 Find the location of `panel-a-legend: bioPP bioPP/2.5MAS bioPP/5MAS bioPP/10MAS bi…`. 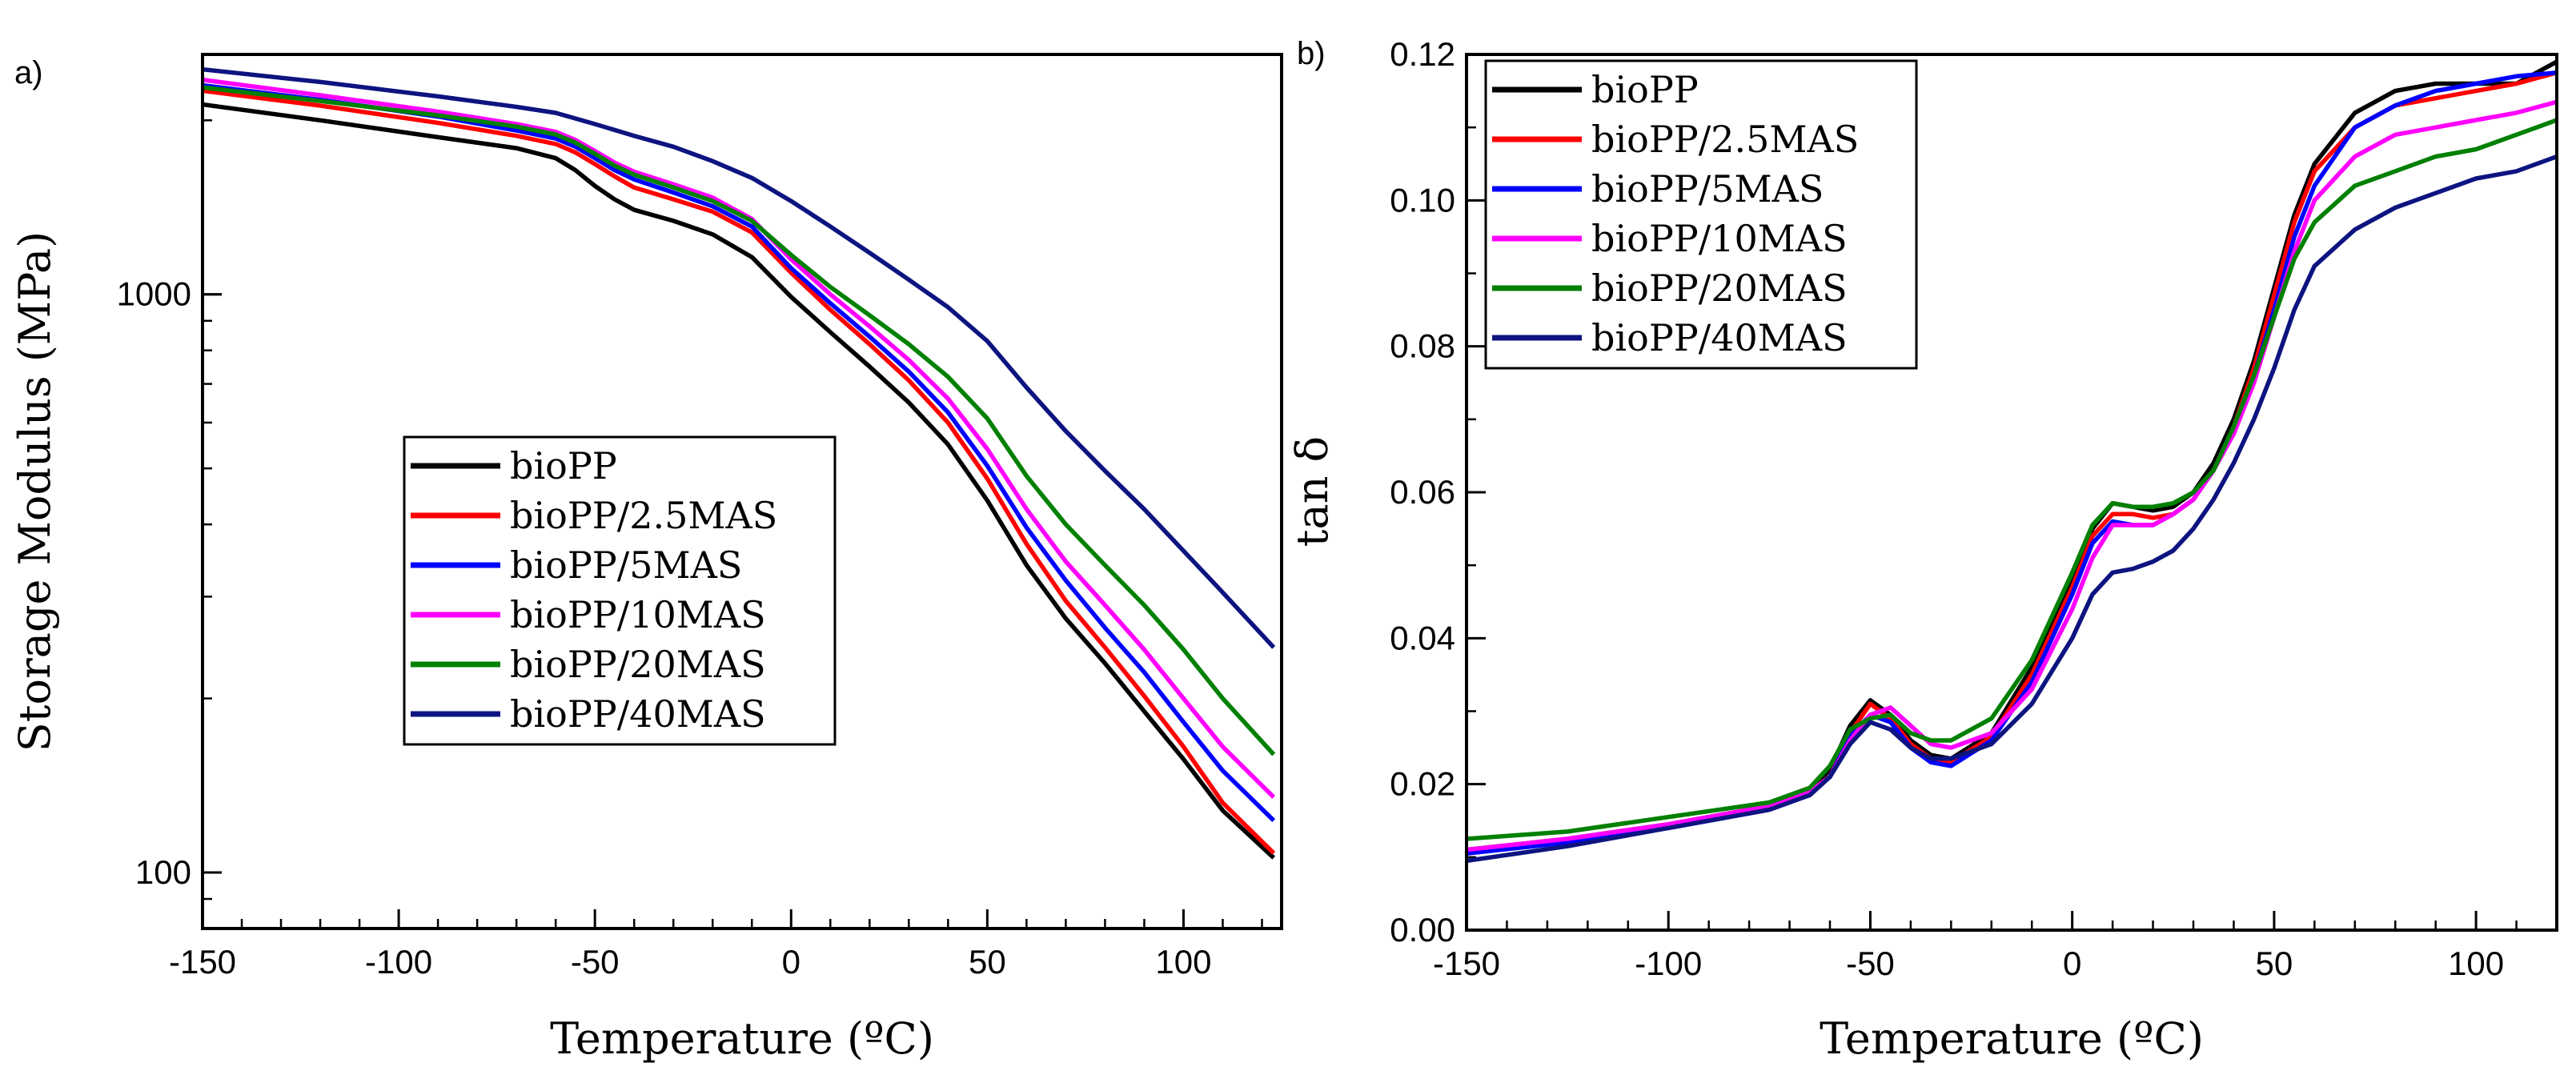

panel-a-legend: bioPP bioPP/2.5MAS bioPP/5MAS bioPP/10MAS bi… is located at coordinates (620, 590).